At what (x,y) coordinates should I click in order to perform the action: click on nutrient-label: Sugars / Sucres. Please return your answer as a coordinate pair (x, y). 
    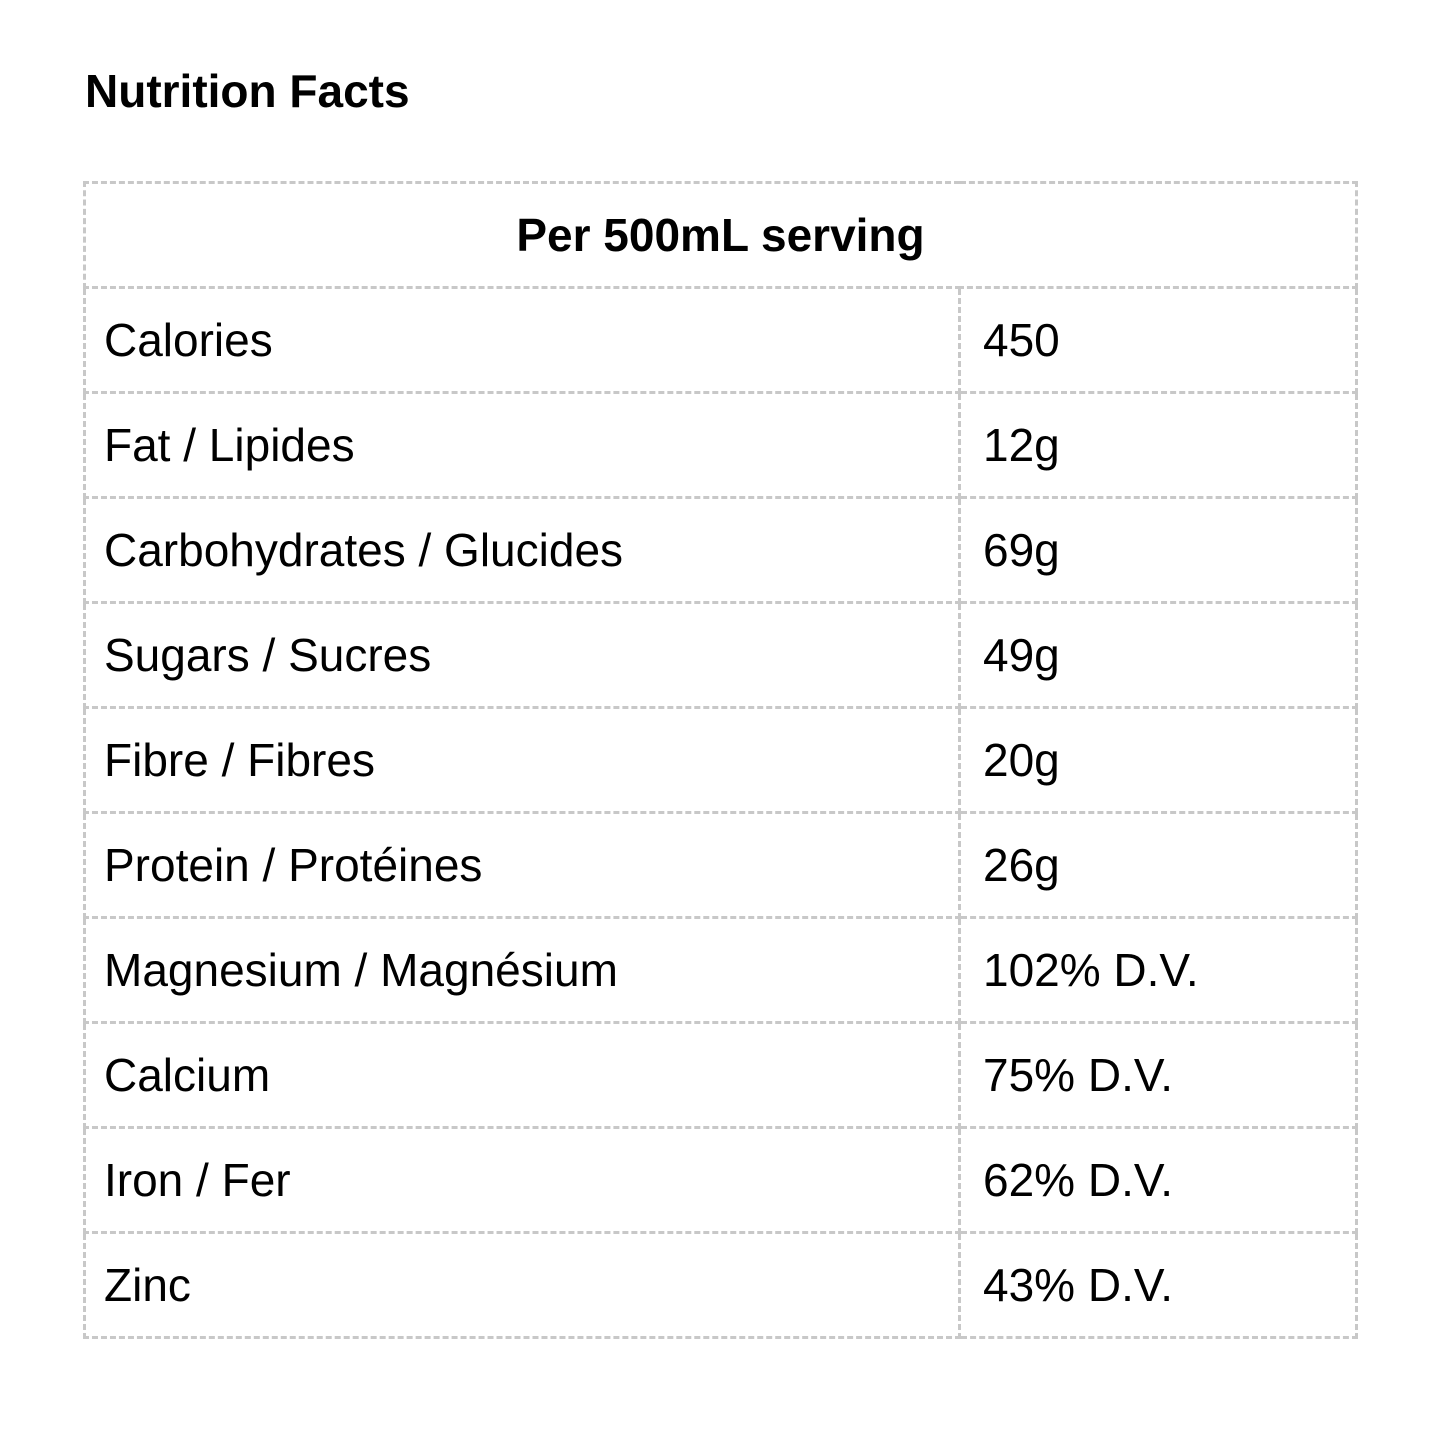
    Looking at the image, I should click on (522, 655).